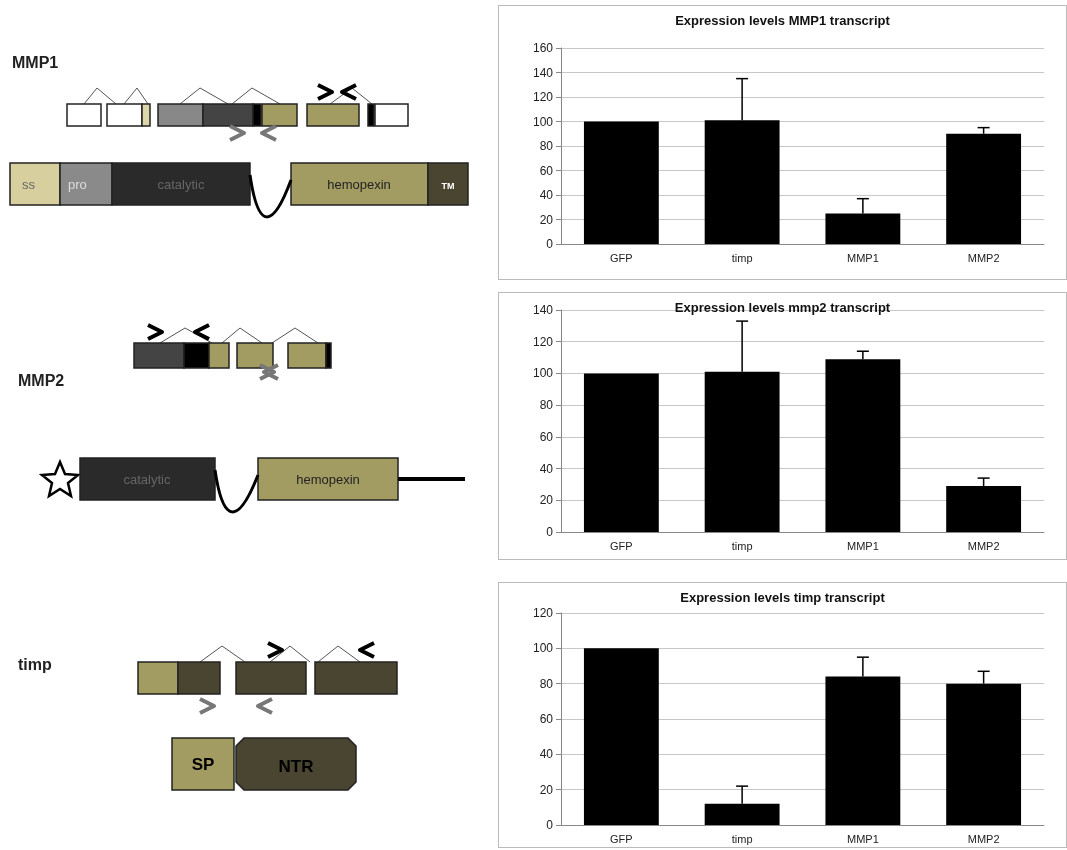 Image resolution: width=1067 pixels, height=850 pixels. What do you see at coordinates (203, 764) in the screenshot?
I see `text: SP` at bounding box center [203, 764].